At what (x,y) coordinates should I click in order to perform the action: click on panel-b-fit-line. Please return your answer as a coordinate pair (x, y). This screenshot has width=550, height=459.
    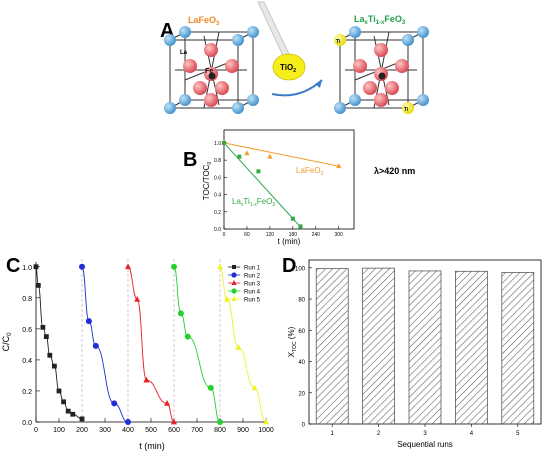
    Looking at the image, I should click on (281, 154).